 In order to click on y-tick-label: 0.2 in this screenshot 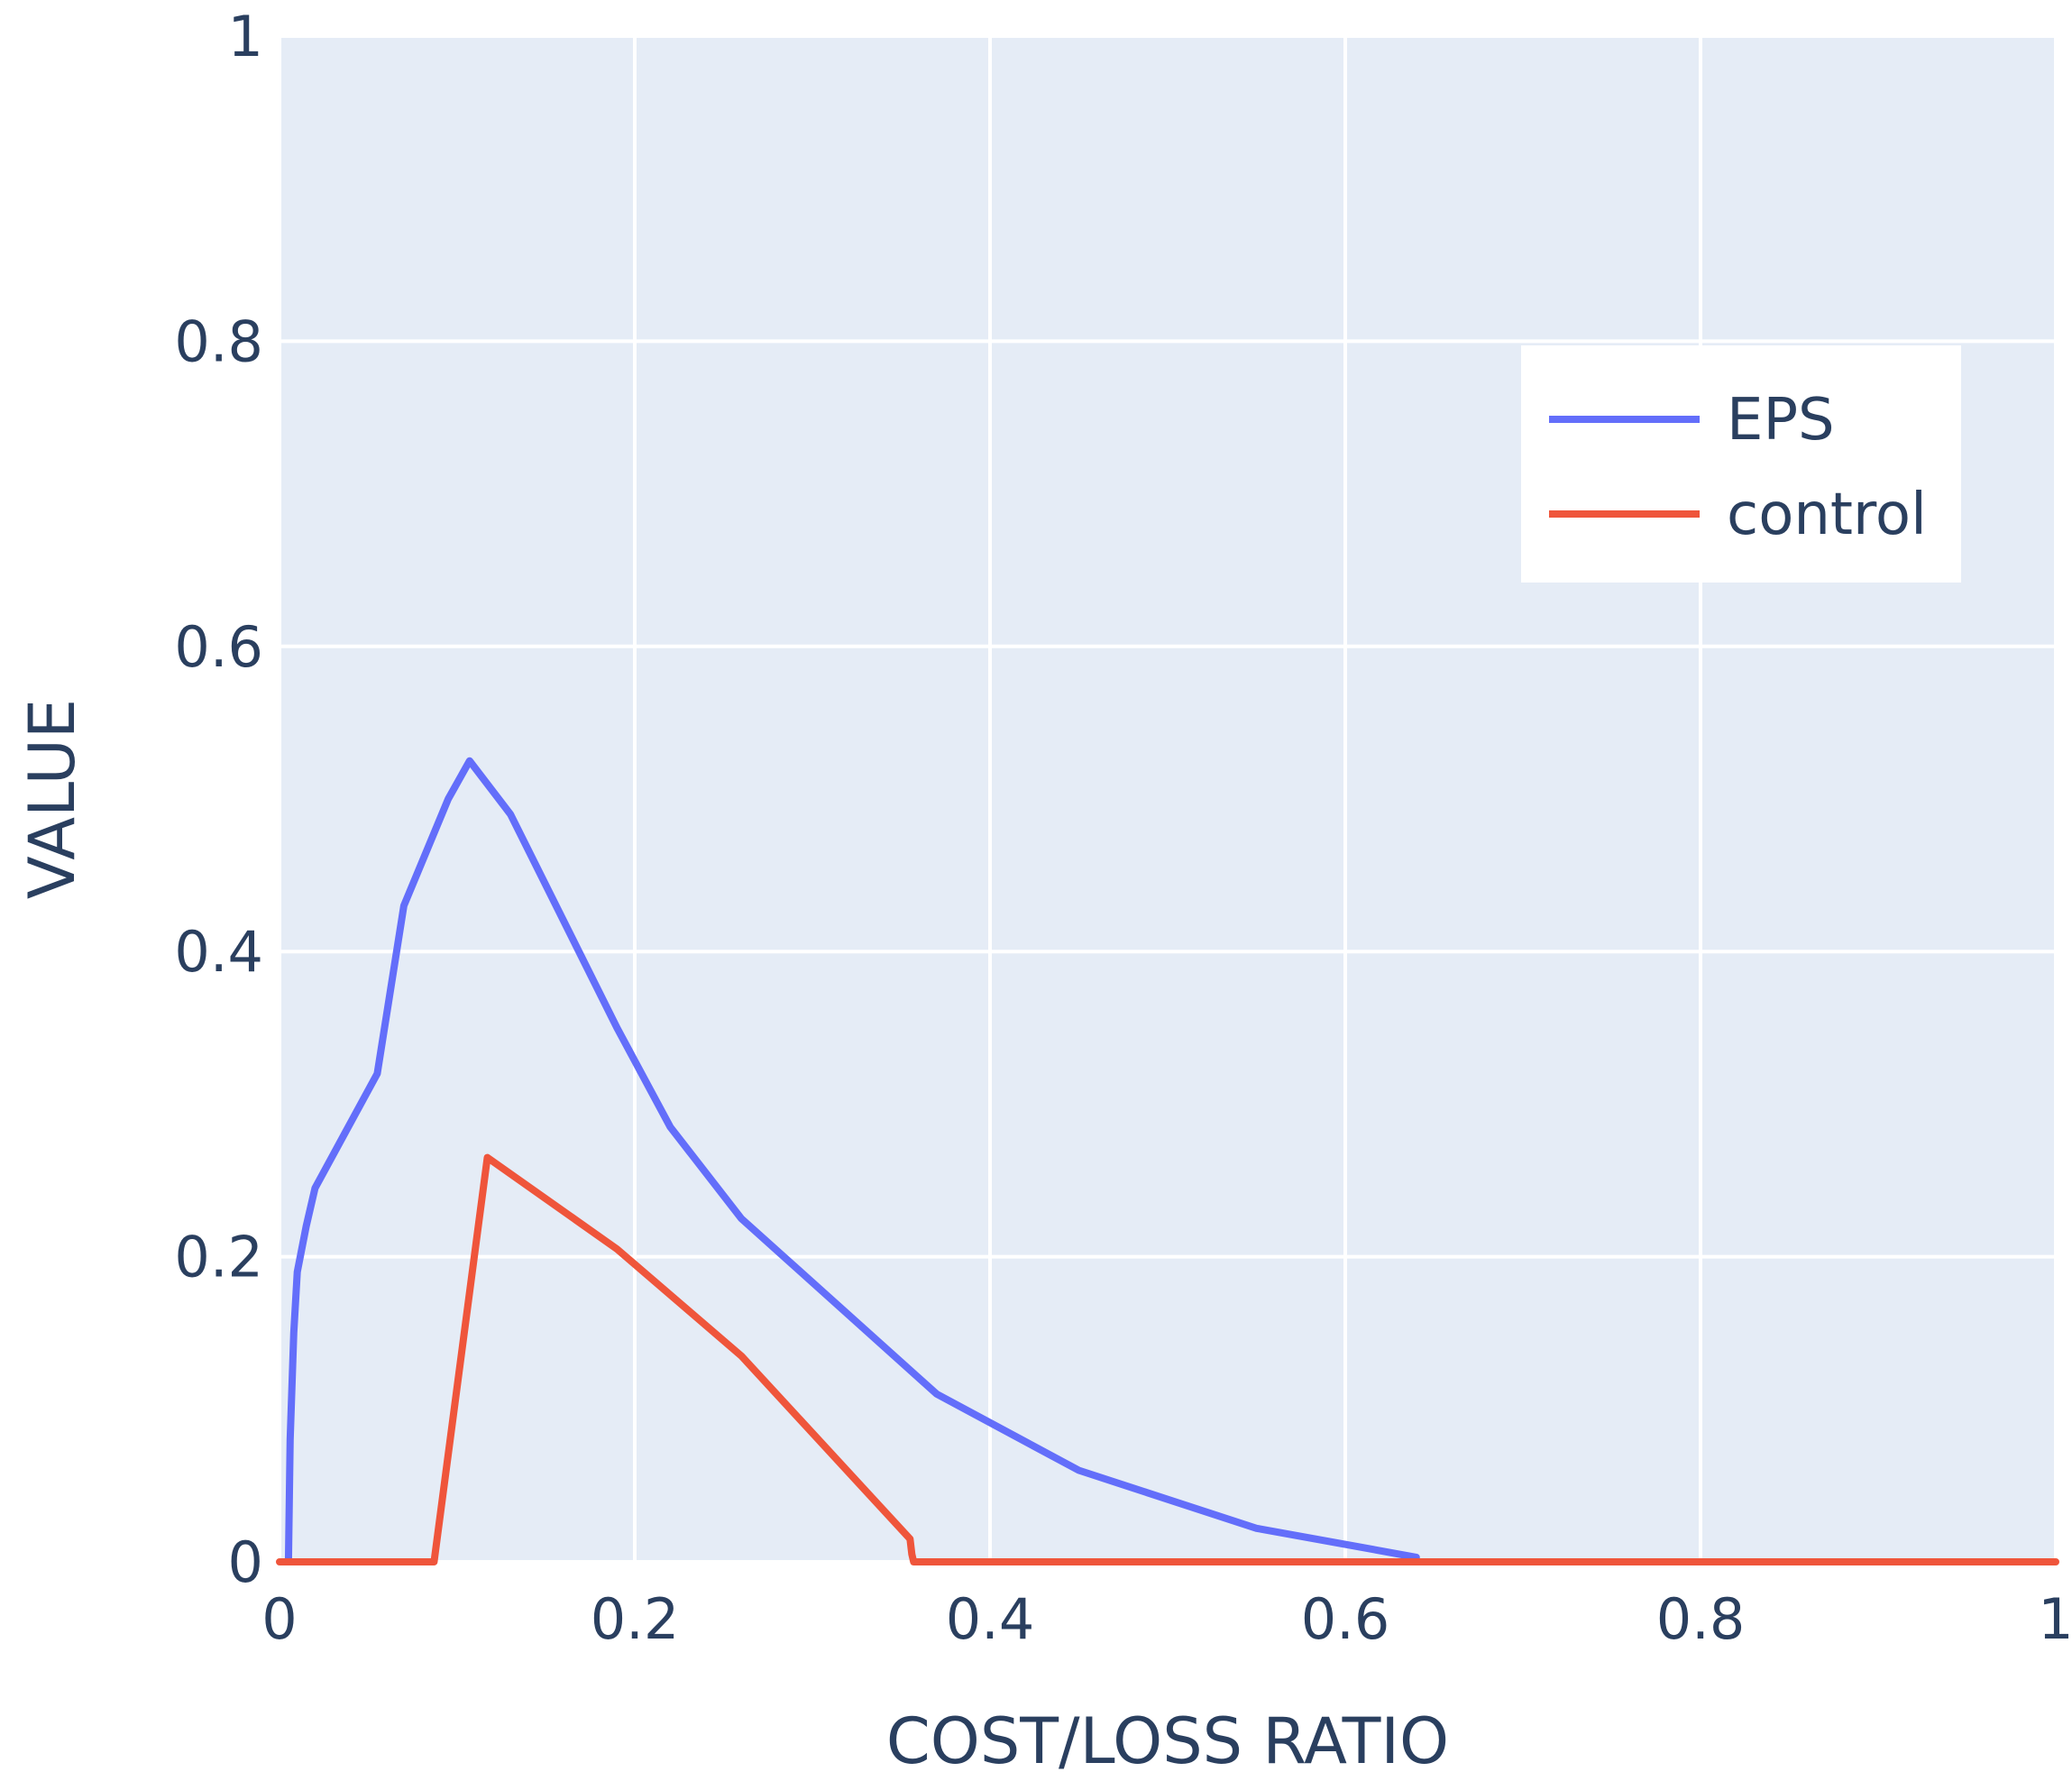, I will do `click(218, 1257)`.